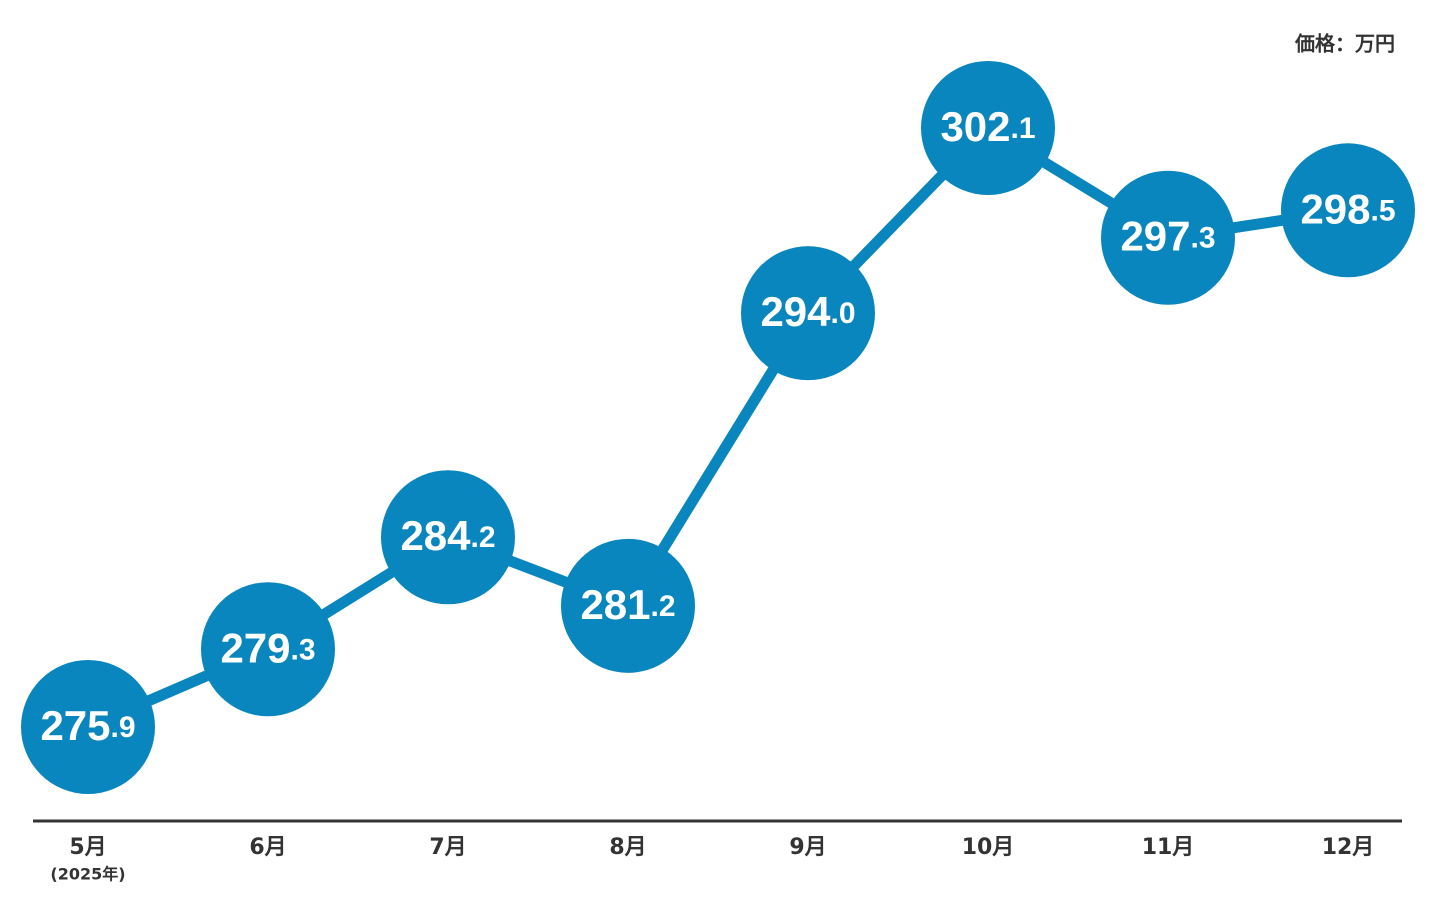  I want to click on value-label: 297.3, so click(1167, 236).